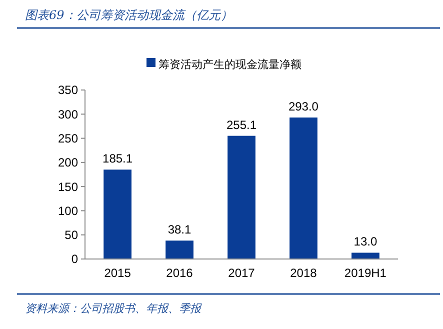 The image size is (443, 329). What do you see at coordinates (68, 211) in the screenshot?
I see `y-tick-label: 100` at bounding box center [68, 211].